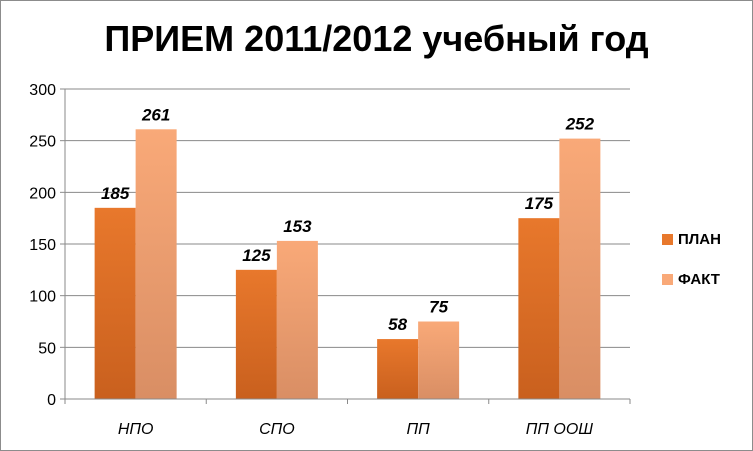 This screenshot has width=753, height=451. I want to click on y-tick-label: 50, so click(47, 348).